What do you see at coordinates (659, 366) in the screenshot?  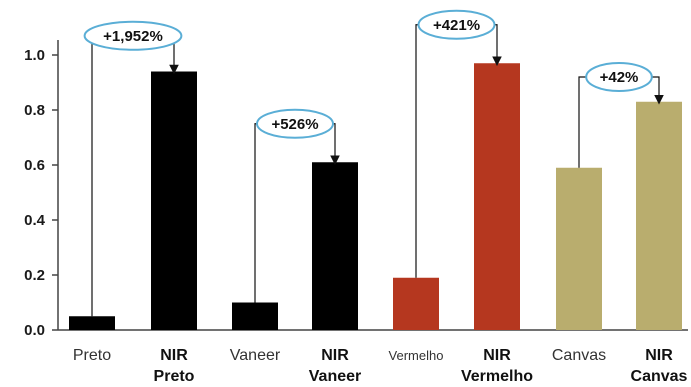 I see `x-tick-label: NIR Canvas` at bounding box center [659, 366].